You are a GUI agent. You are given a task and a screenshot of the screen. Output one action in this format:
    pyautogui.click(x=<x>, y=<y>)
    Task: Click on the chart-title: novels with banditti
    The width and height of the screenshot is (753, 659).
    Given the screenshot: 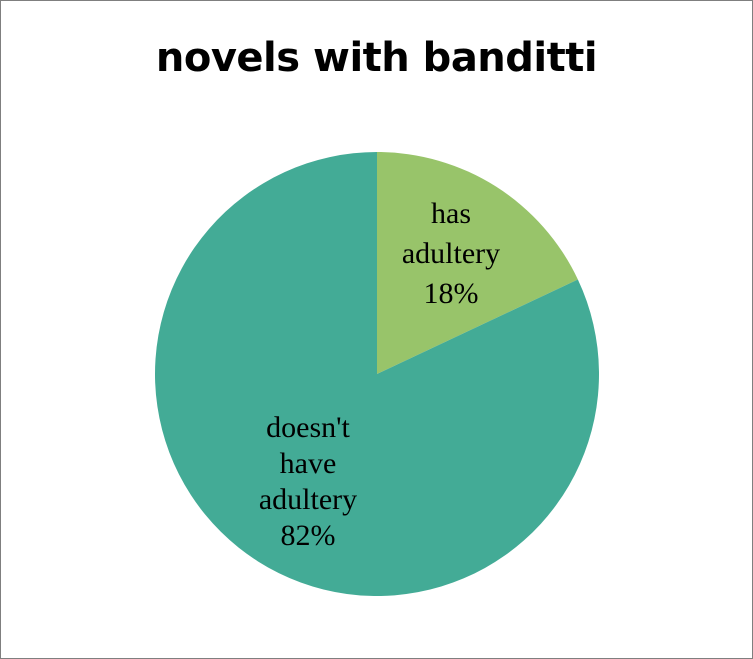 What is the action you would take?
    pyautogui.click(x=376, y=58)
    